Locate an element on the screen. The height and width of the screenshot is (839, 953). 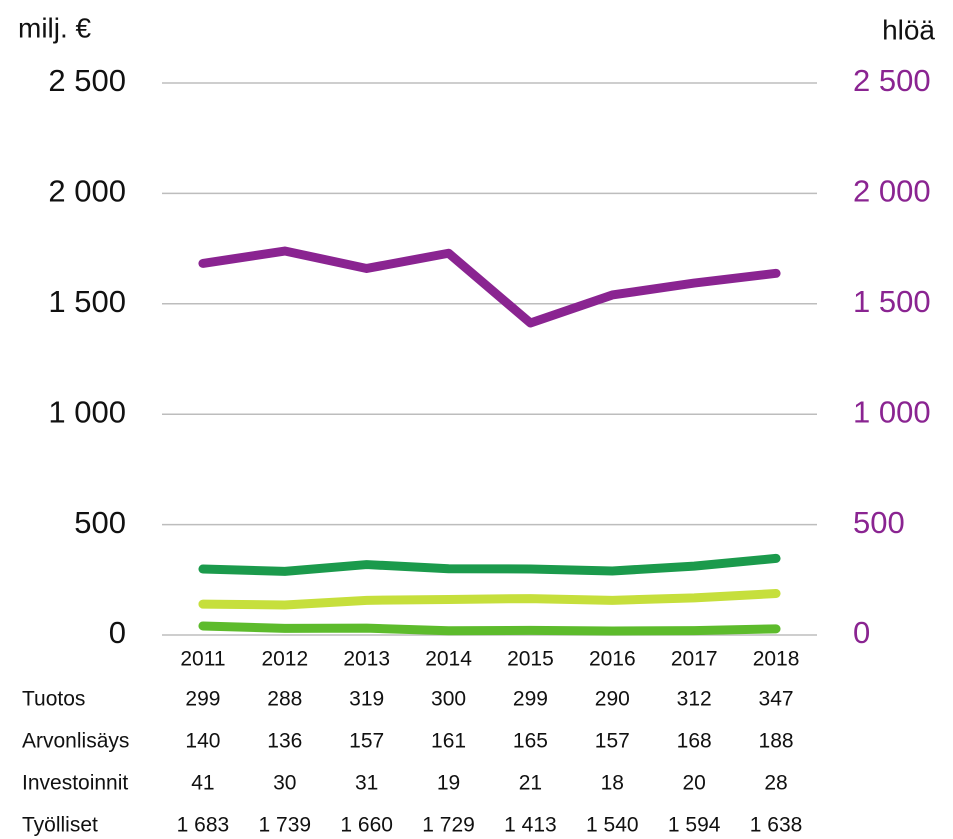
table-cell: 19 is located at coordinates (448, 783).